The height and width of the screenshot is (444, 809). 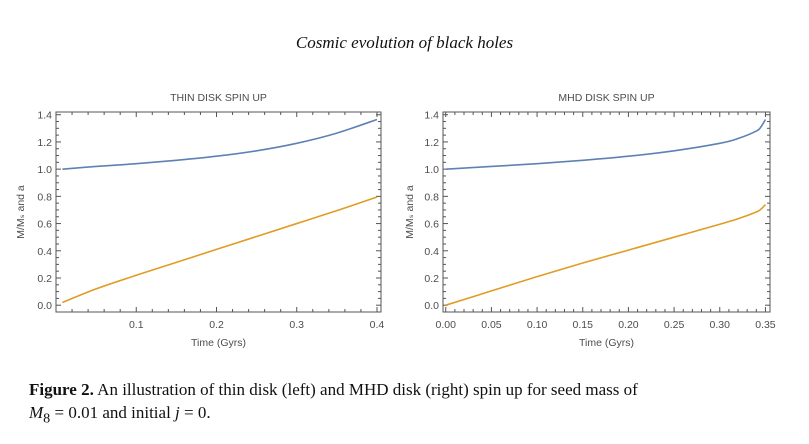 What do you see at coordinates (36, 412) in the screenshot?
I see `caption-mass-symbol: M` at bounding box center [36, 412].